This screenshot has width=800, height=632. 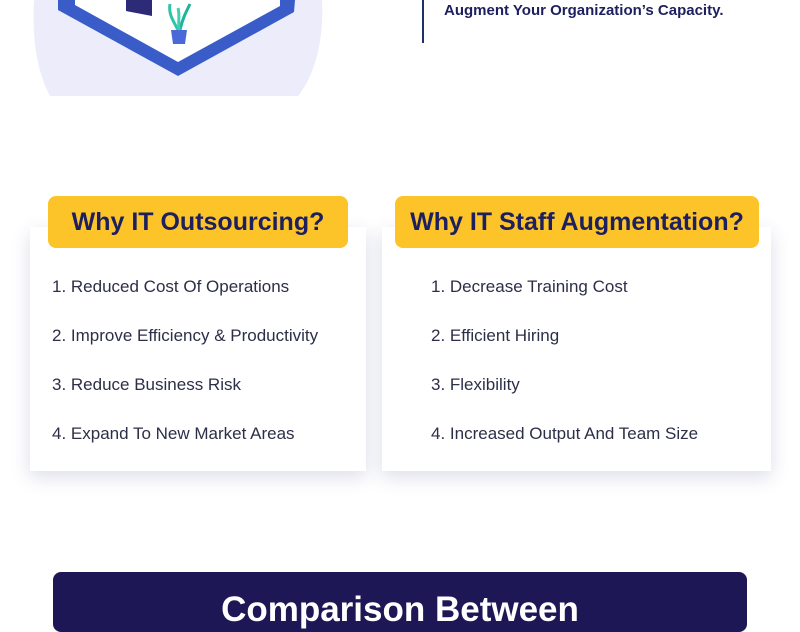 I want to click on augmentation-title: Why IT Staff Augmentation?, so click(x=577, y=222).